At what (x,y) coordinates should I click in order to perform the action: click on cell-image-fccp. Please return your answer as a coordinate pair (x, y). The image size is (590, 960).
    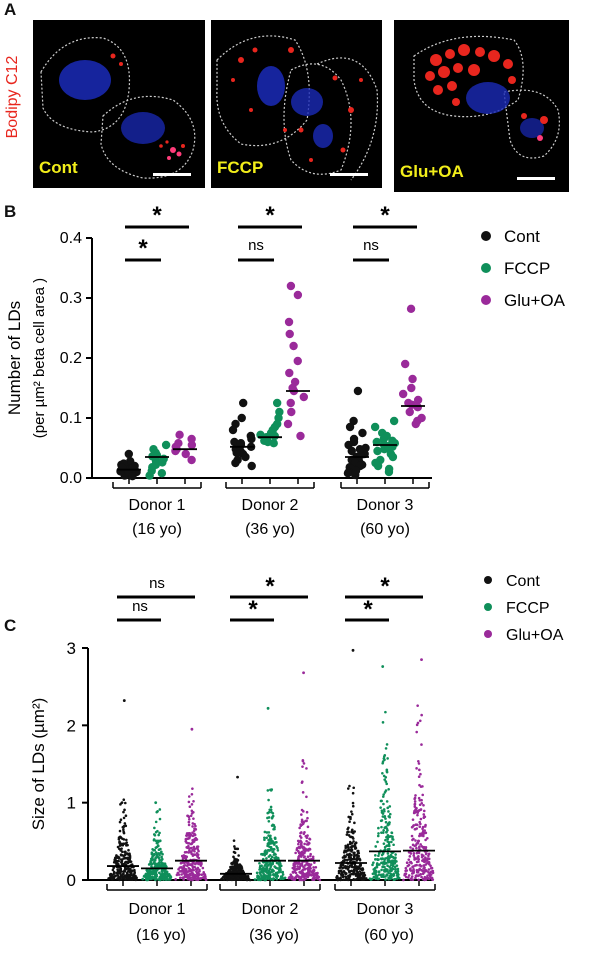
    Looking at the image, I should click on (297, 108).